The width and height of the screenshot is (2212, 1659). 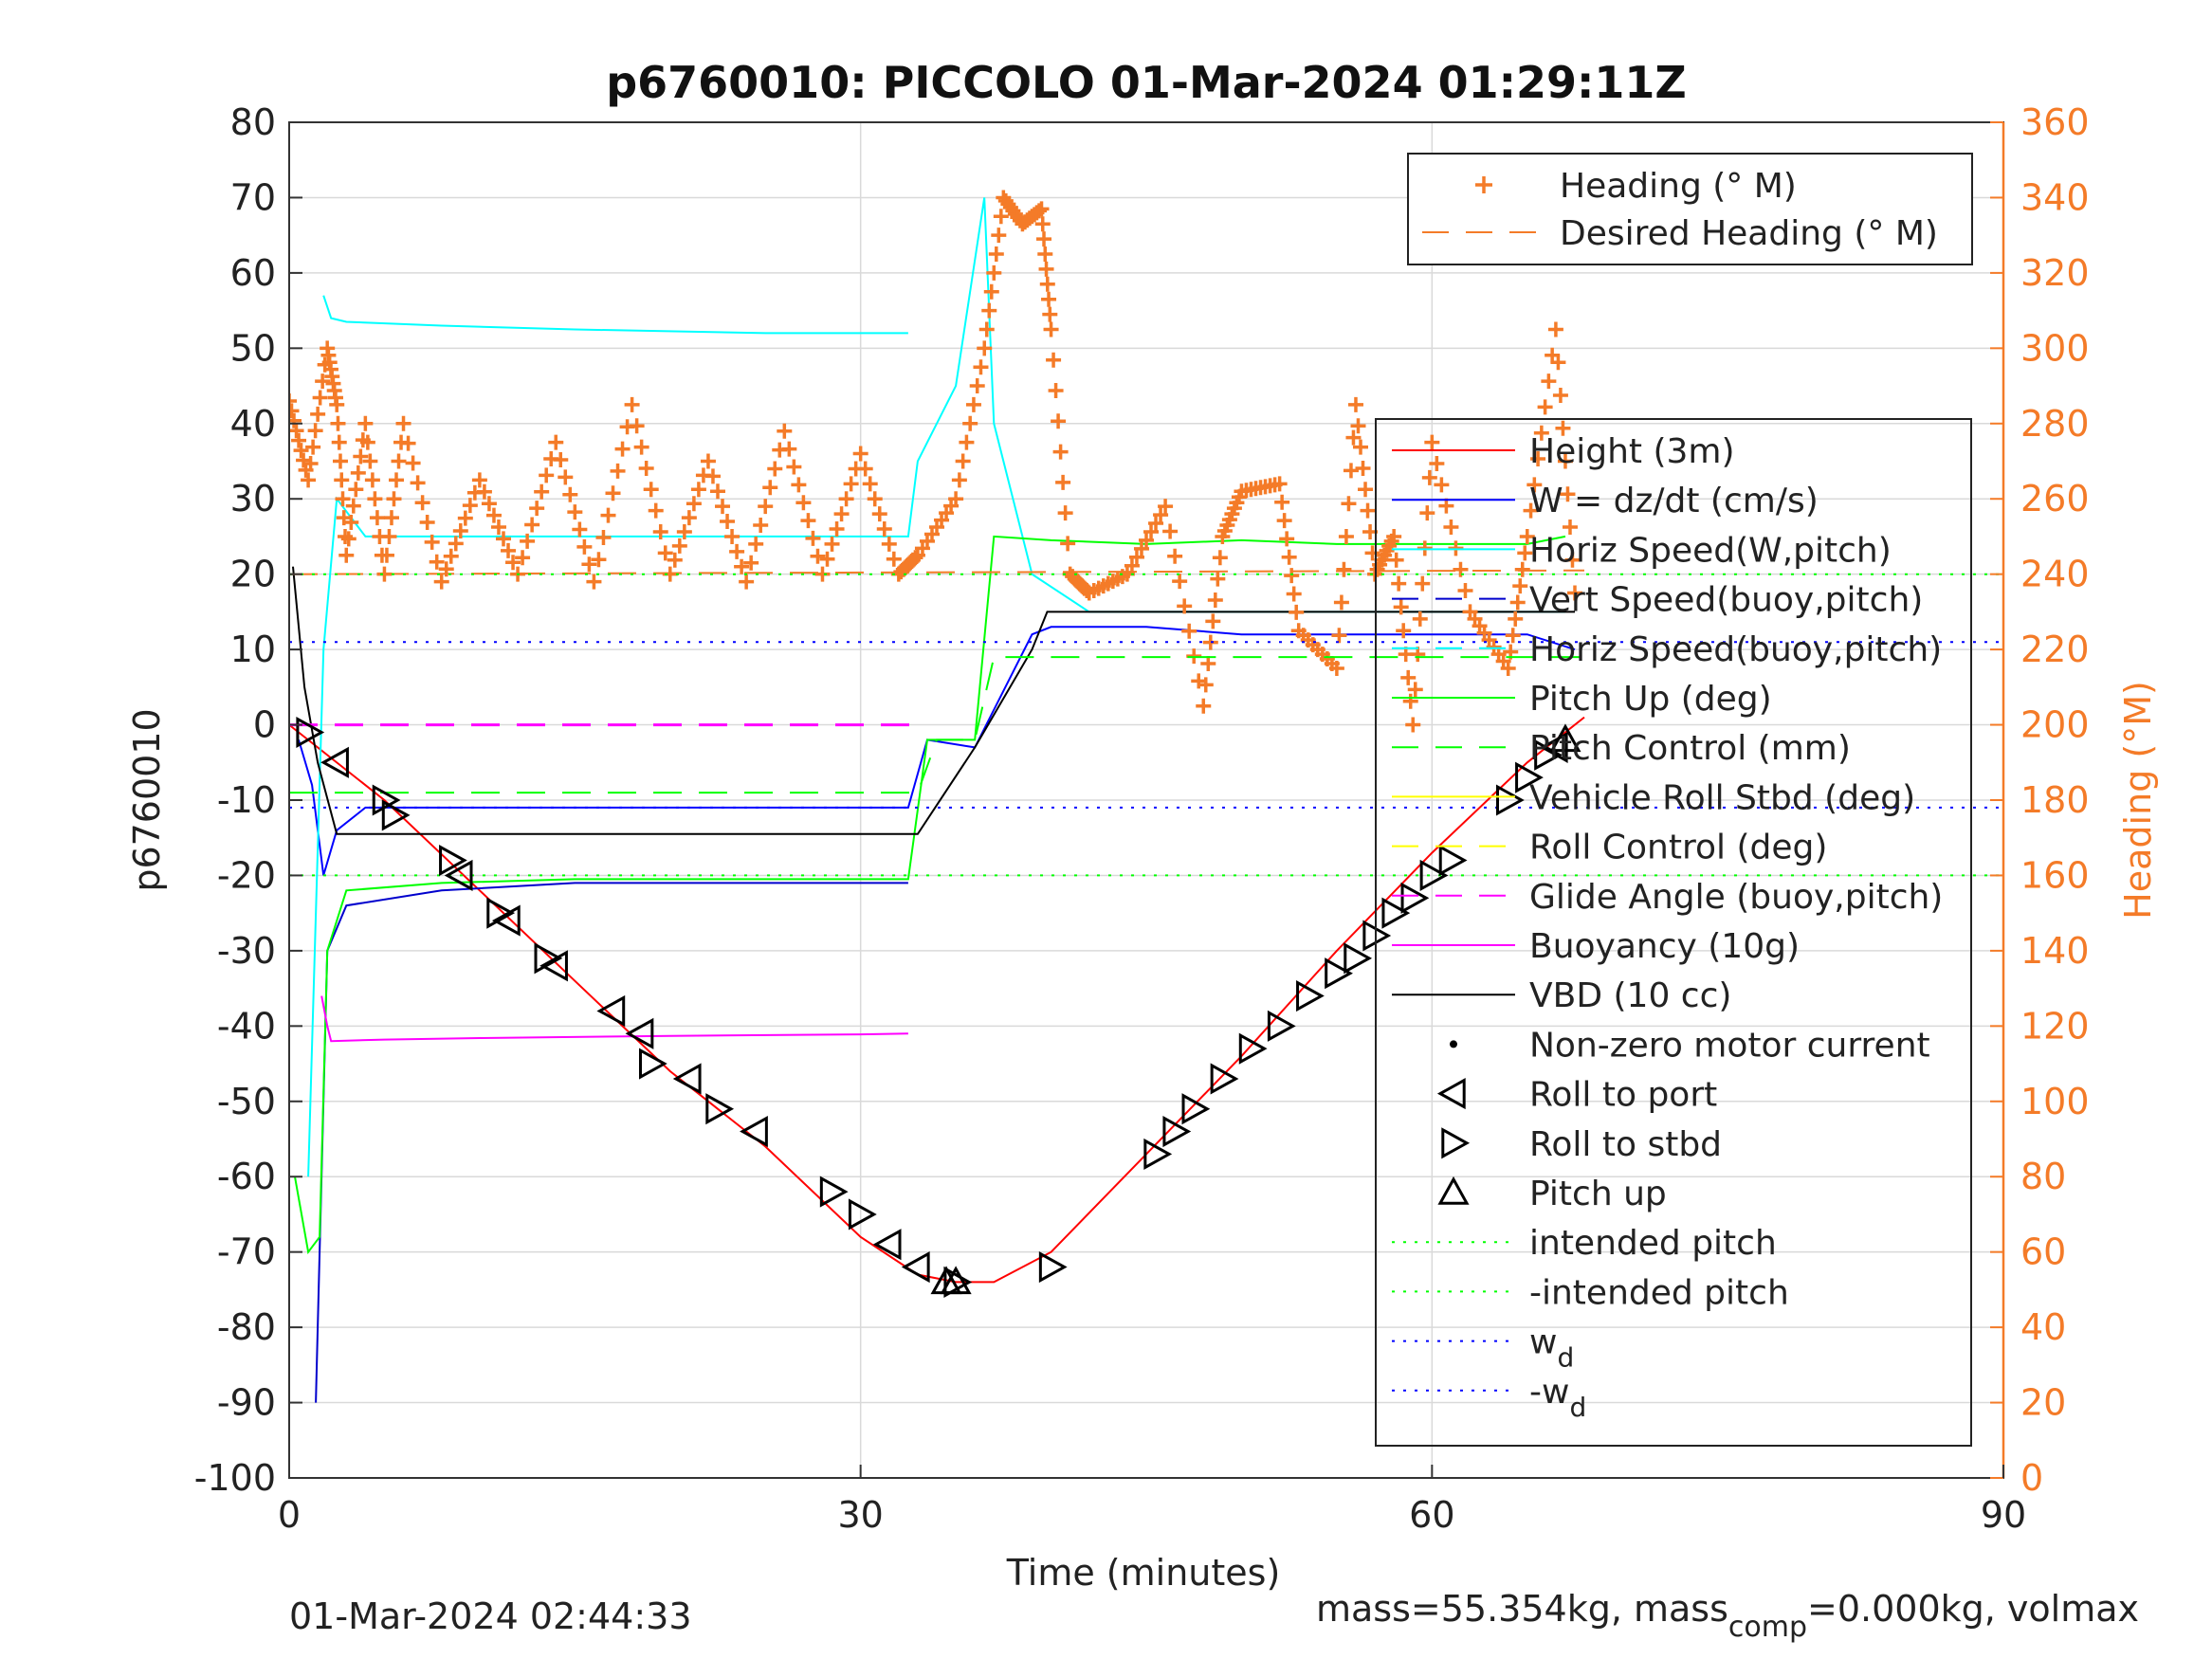 I want to click on series-buoyancy-10g, so click(x=614, y=1019).